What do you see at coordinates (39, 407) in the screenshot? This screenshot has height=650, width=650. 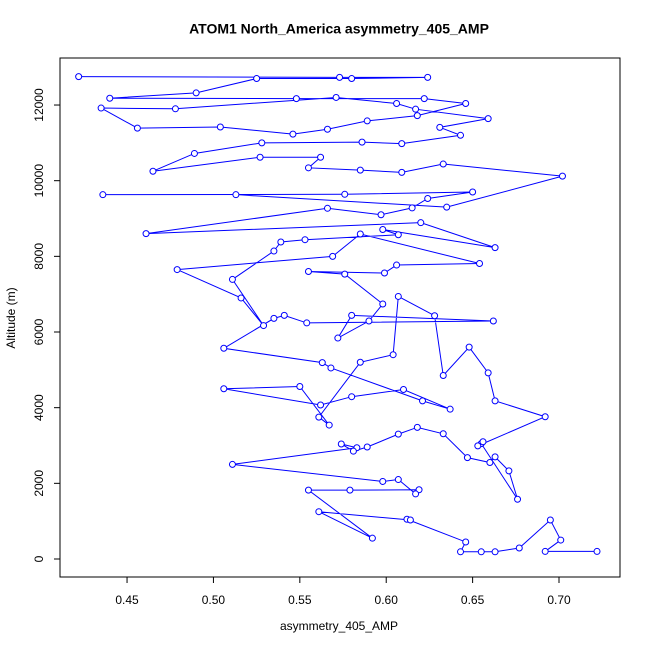 I see `y-tick-label: 4000` at bounding box center [39, 407].